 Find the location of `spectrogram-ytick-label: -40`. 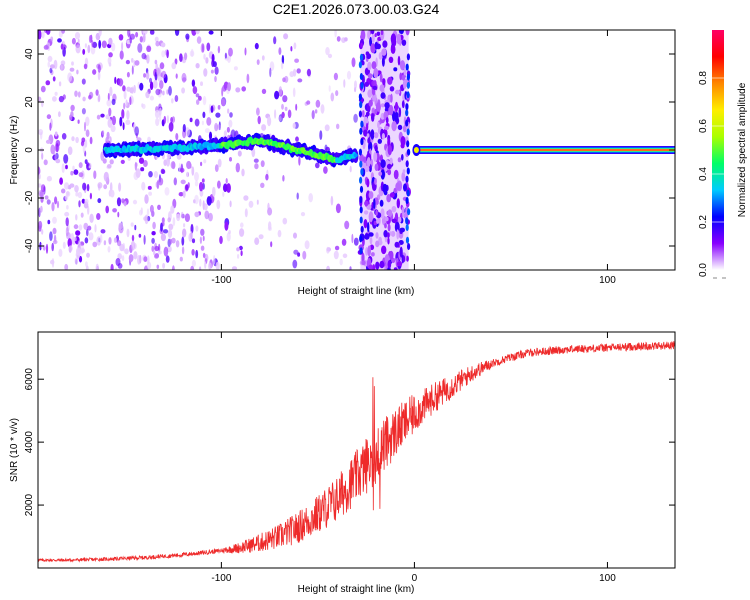

spectrogram-ytick-label: -40 is located at coordinates (29, 245).